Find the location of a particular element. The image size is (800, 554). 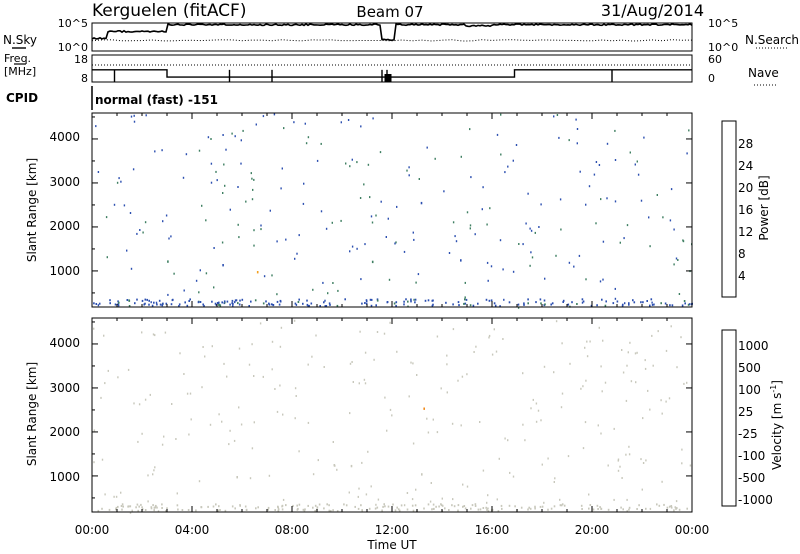

vel-cbar-tick-500: 500 is located at coordinates (749, 368).